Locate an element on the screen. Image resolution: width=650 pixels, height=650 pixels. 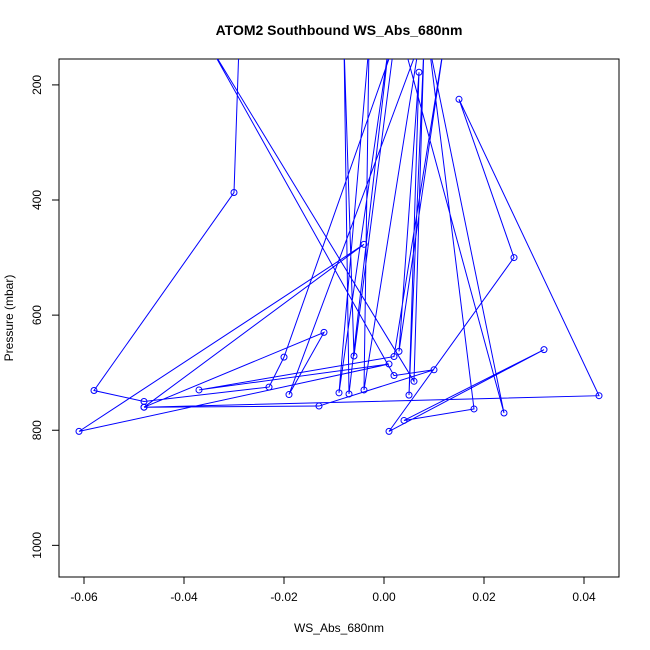
chart-title: ATOM2 Southbound WS_Abs_680nm is located at coordinates (339, 30).